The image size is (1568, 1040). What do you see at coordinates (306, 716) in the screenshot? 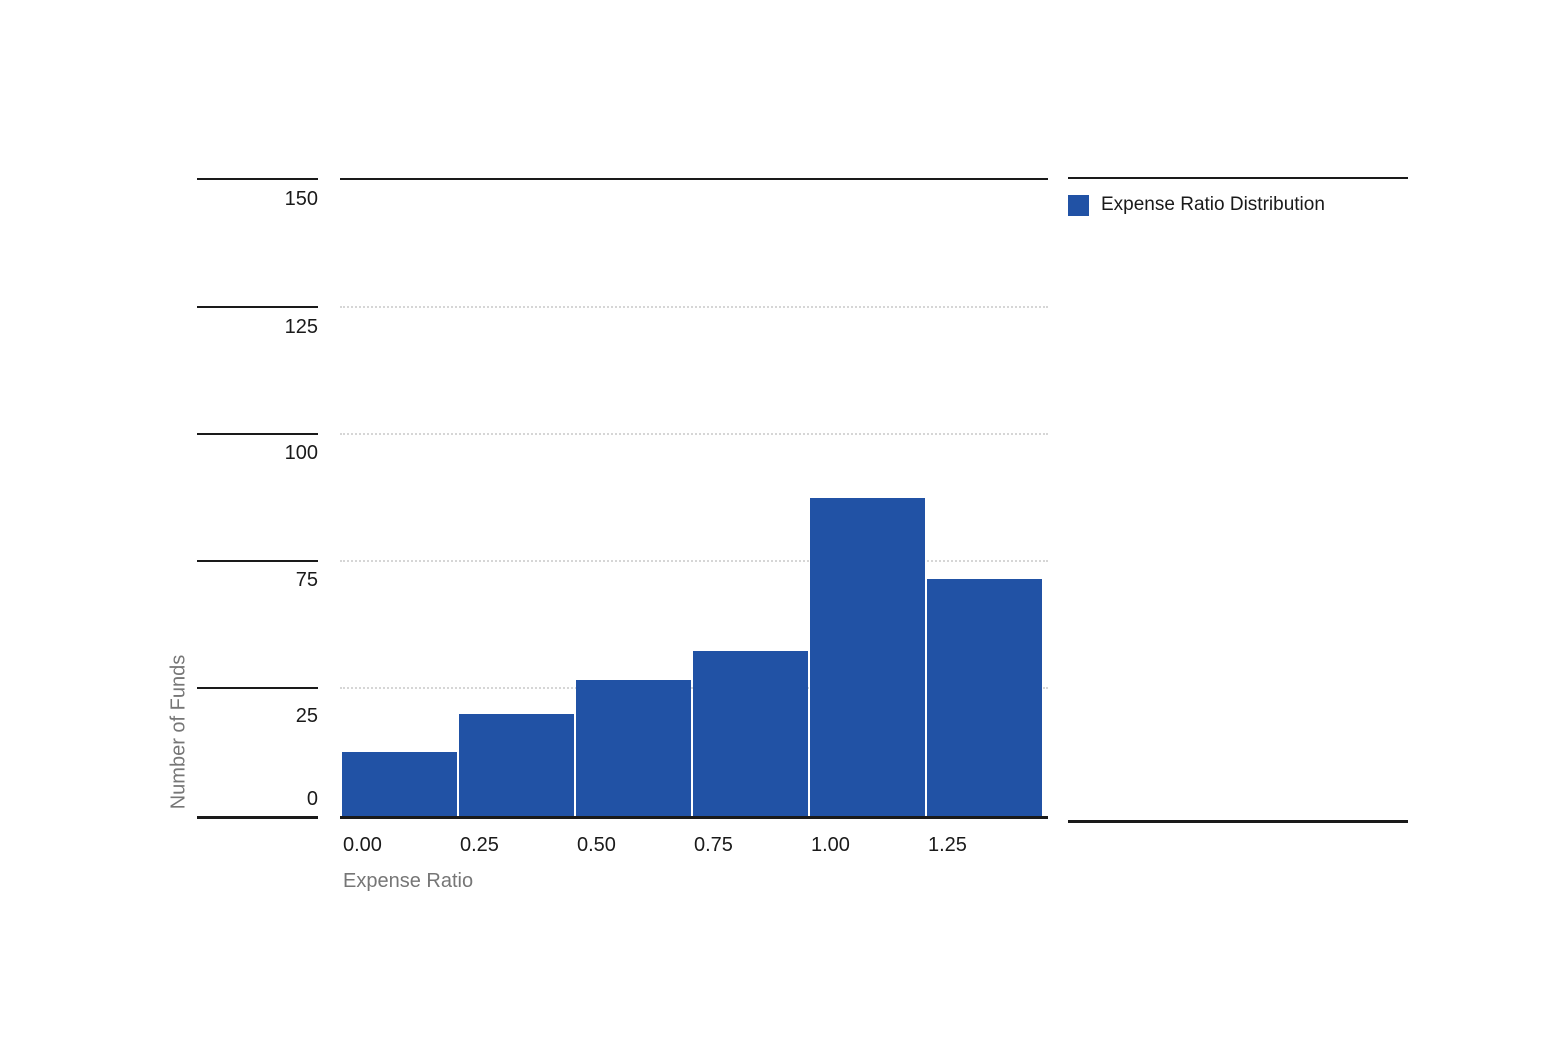
I see `y-tick-label: 25` at bounding box center [306, 716].